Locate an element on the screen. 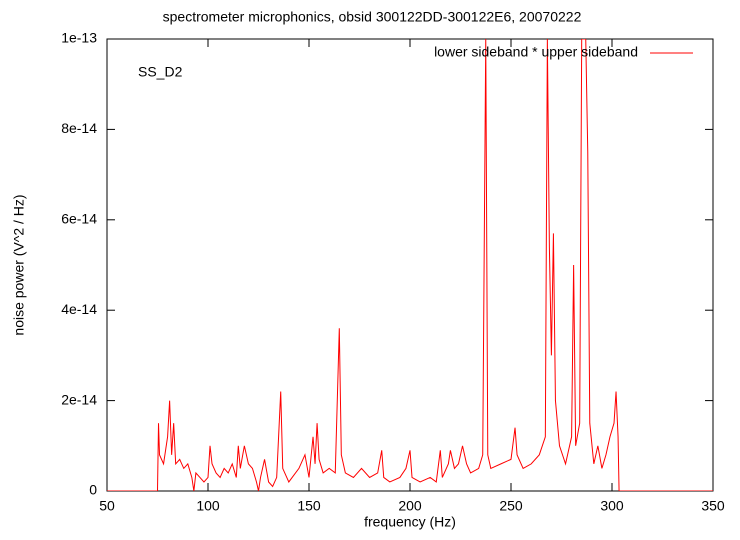 This screenshot has width=740, height=540. x-tick-label: 250 is located at coordinates (511, 506).